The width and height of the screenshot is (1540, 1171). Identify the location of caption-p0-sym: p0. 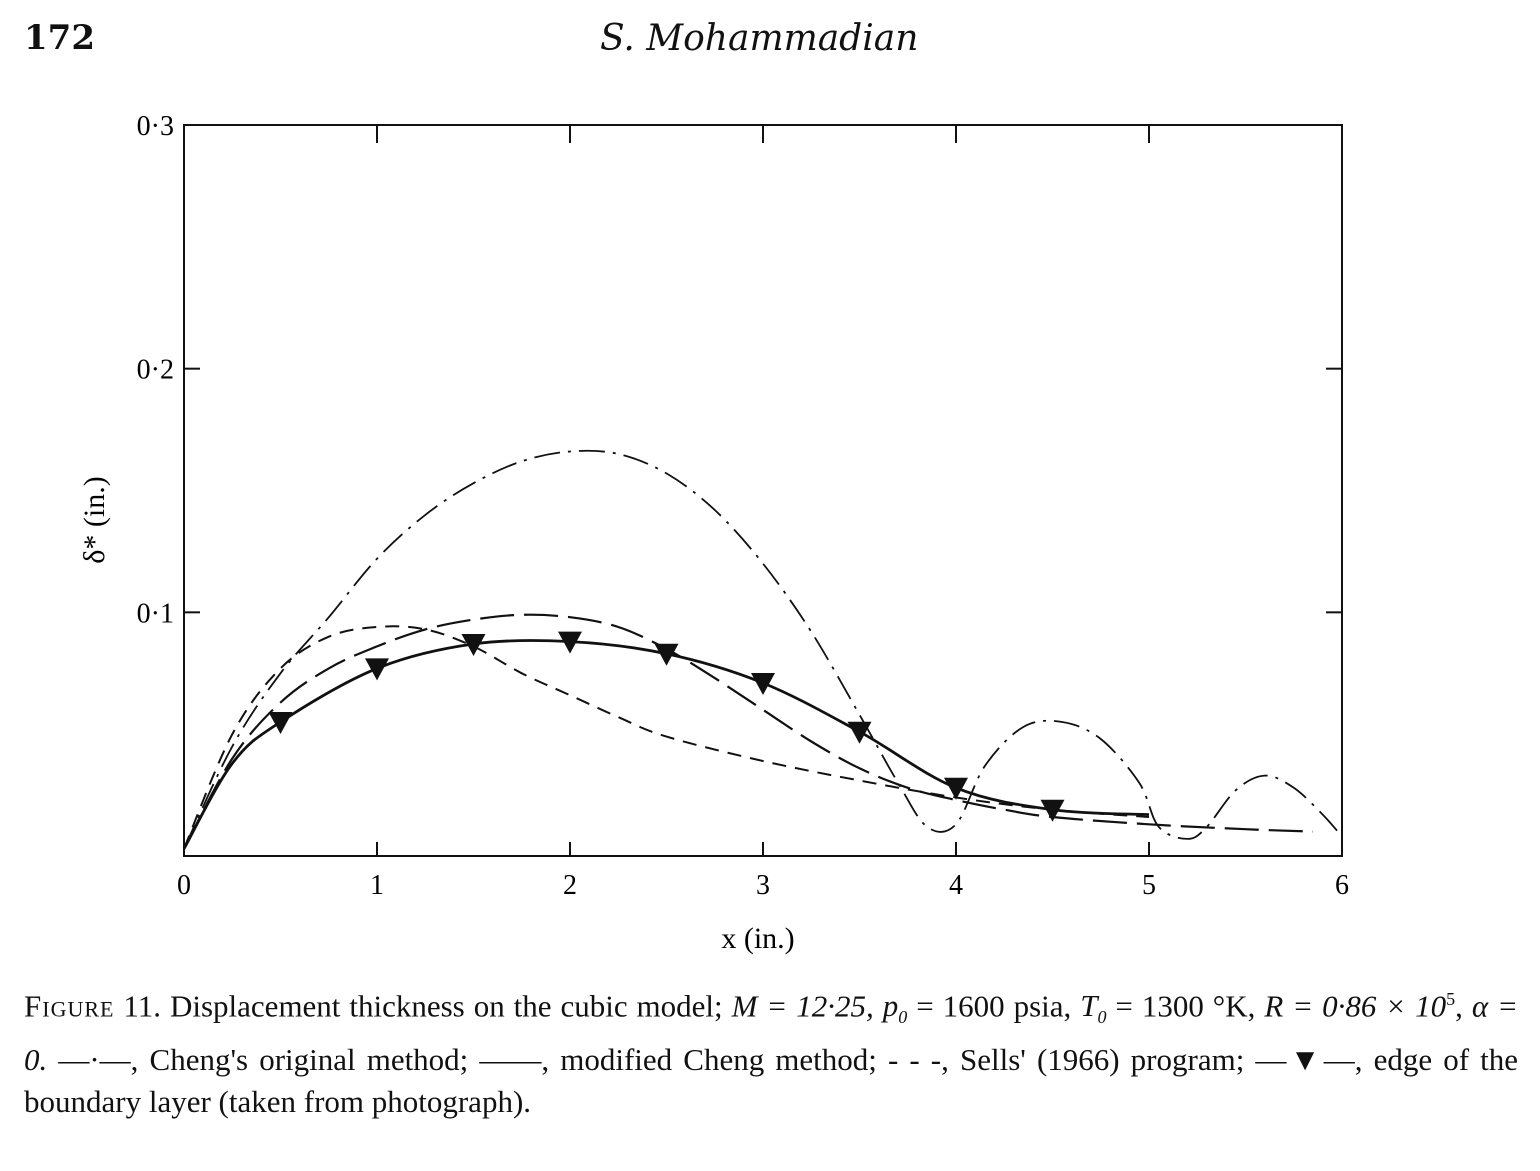
(895, 1008).